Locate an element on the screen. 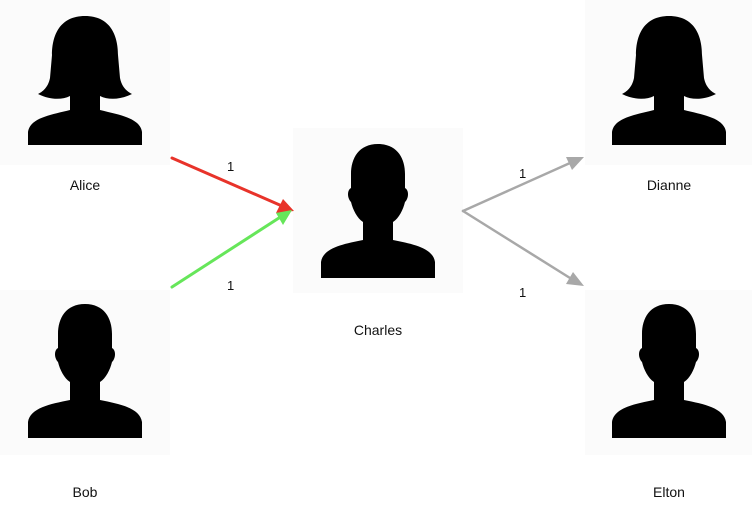  edge-label-charles-elton: 1 is located at coordinates (523, 292).